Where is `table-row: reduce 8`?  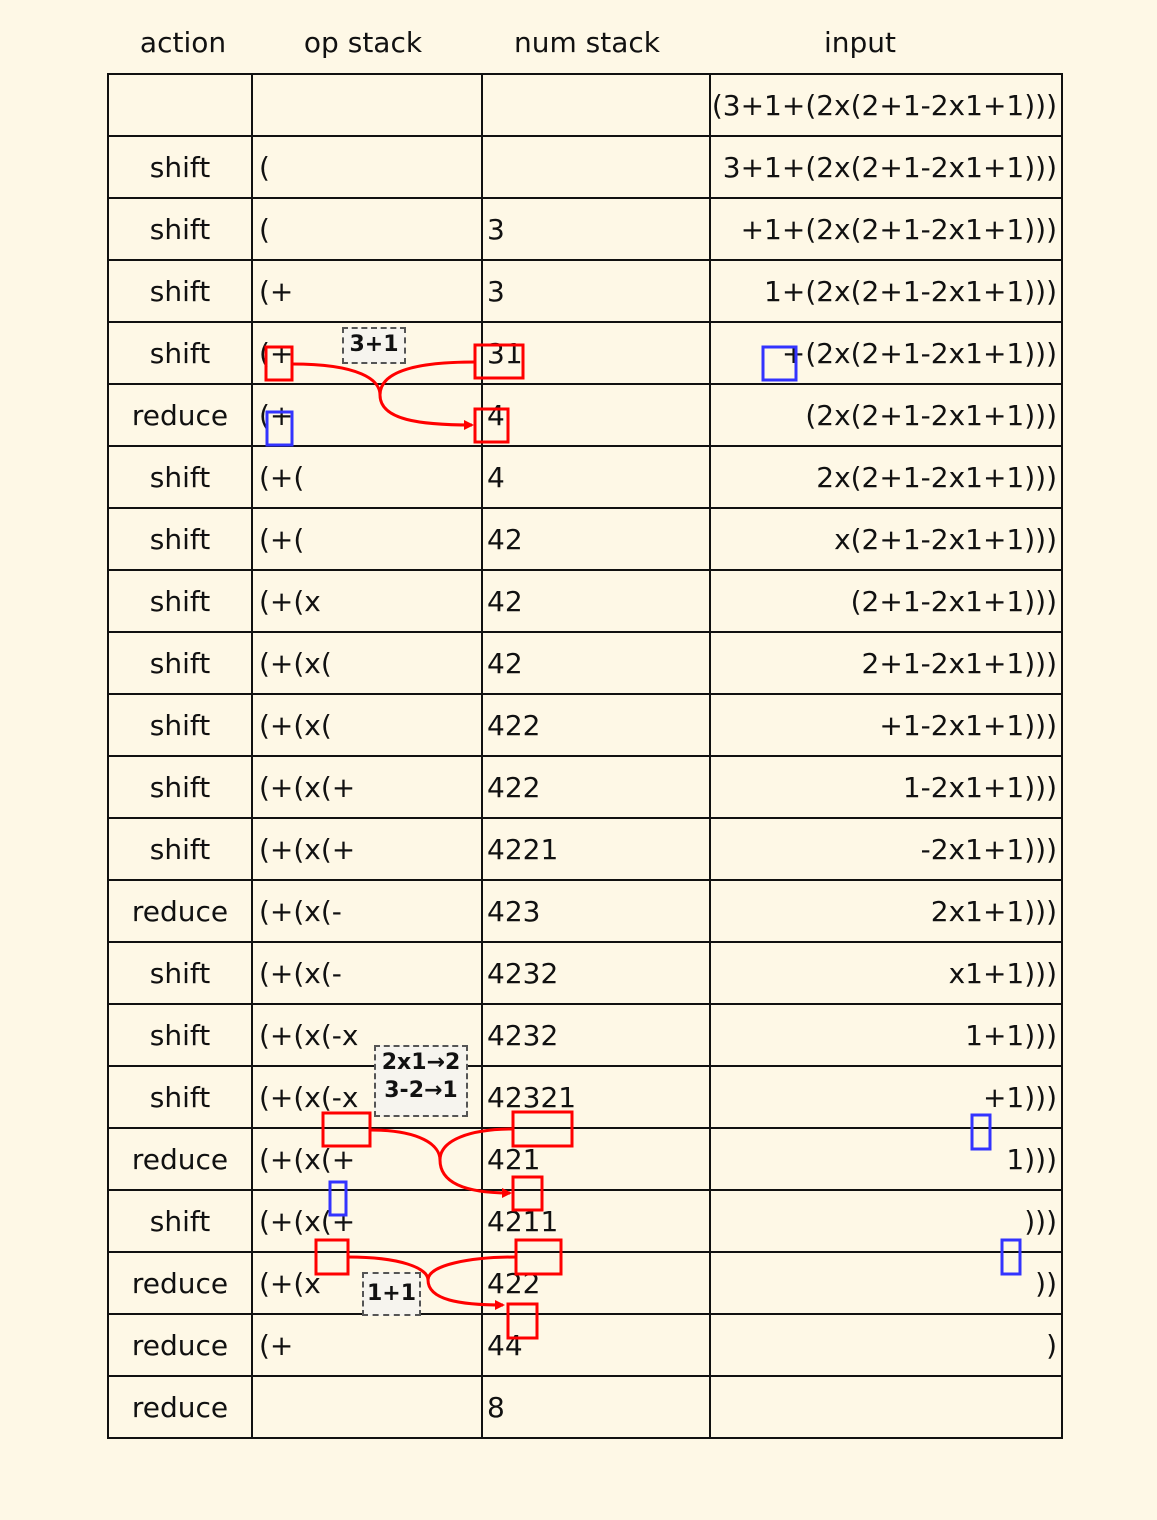
table-row: reduce 8 is located at coordinates (585, 1407).